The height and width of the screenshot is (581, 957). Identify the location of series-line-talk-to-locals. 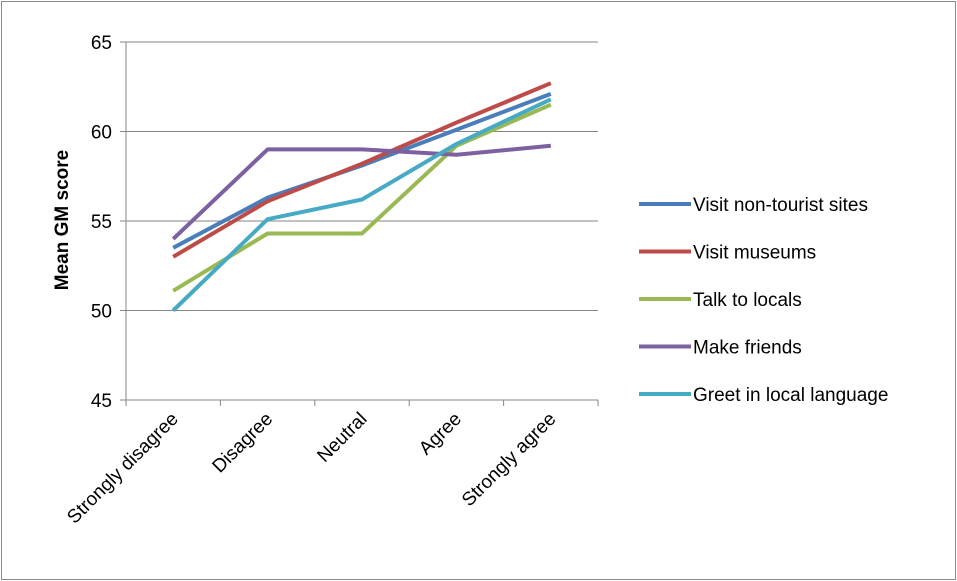
(362, 197).